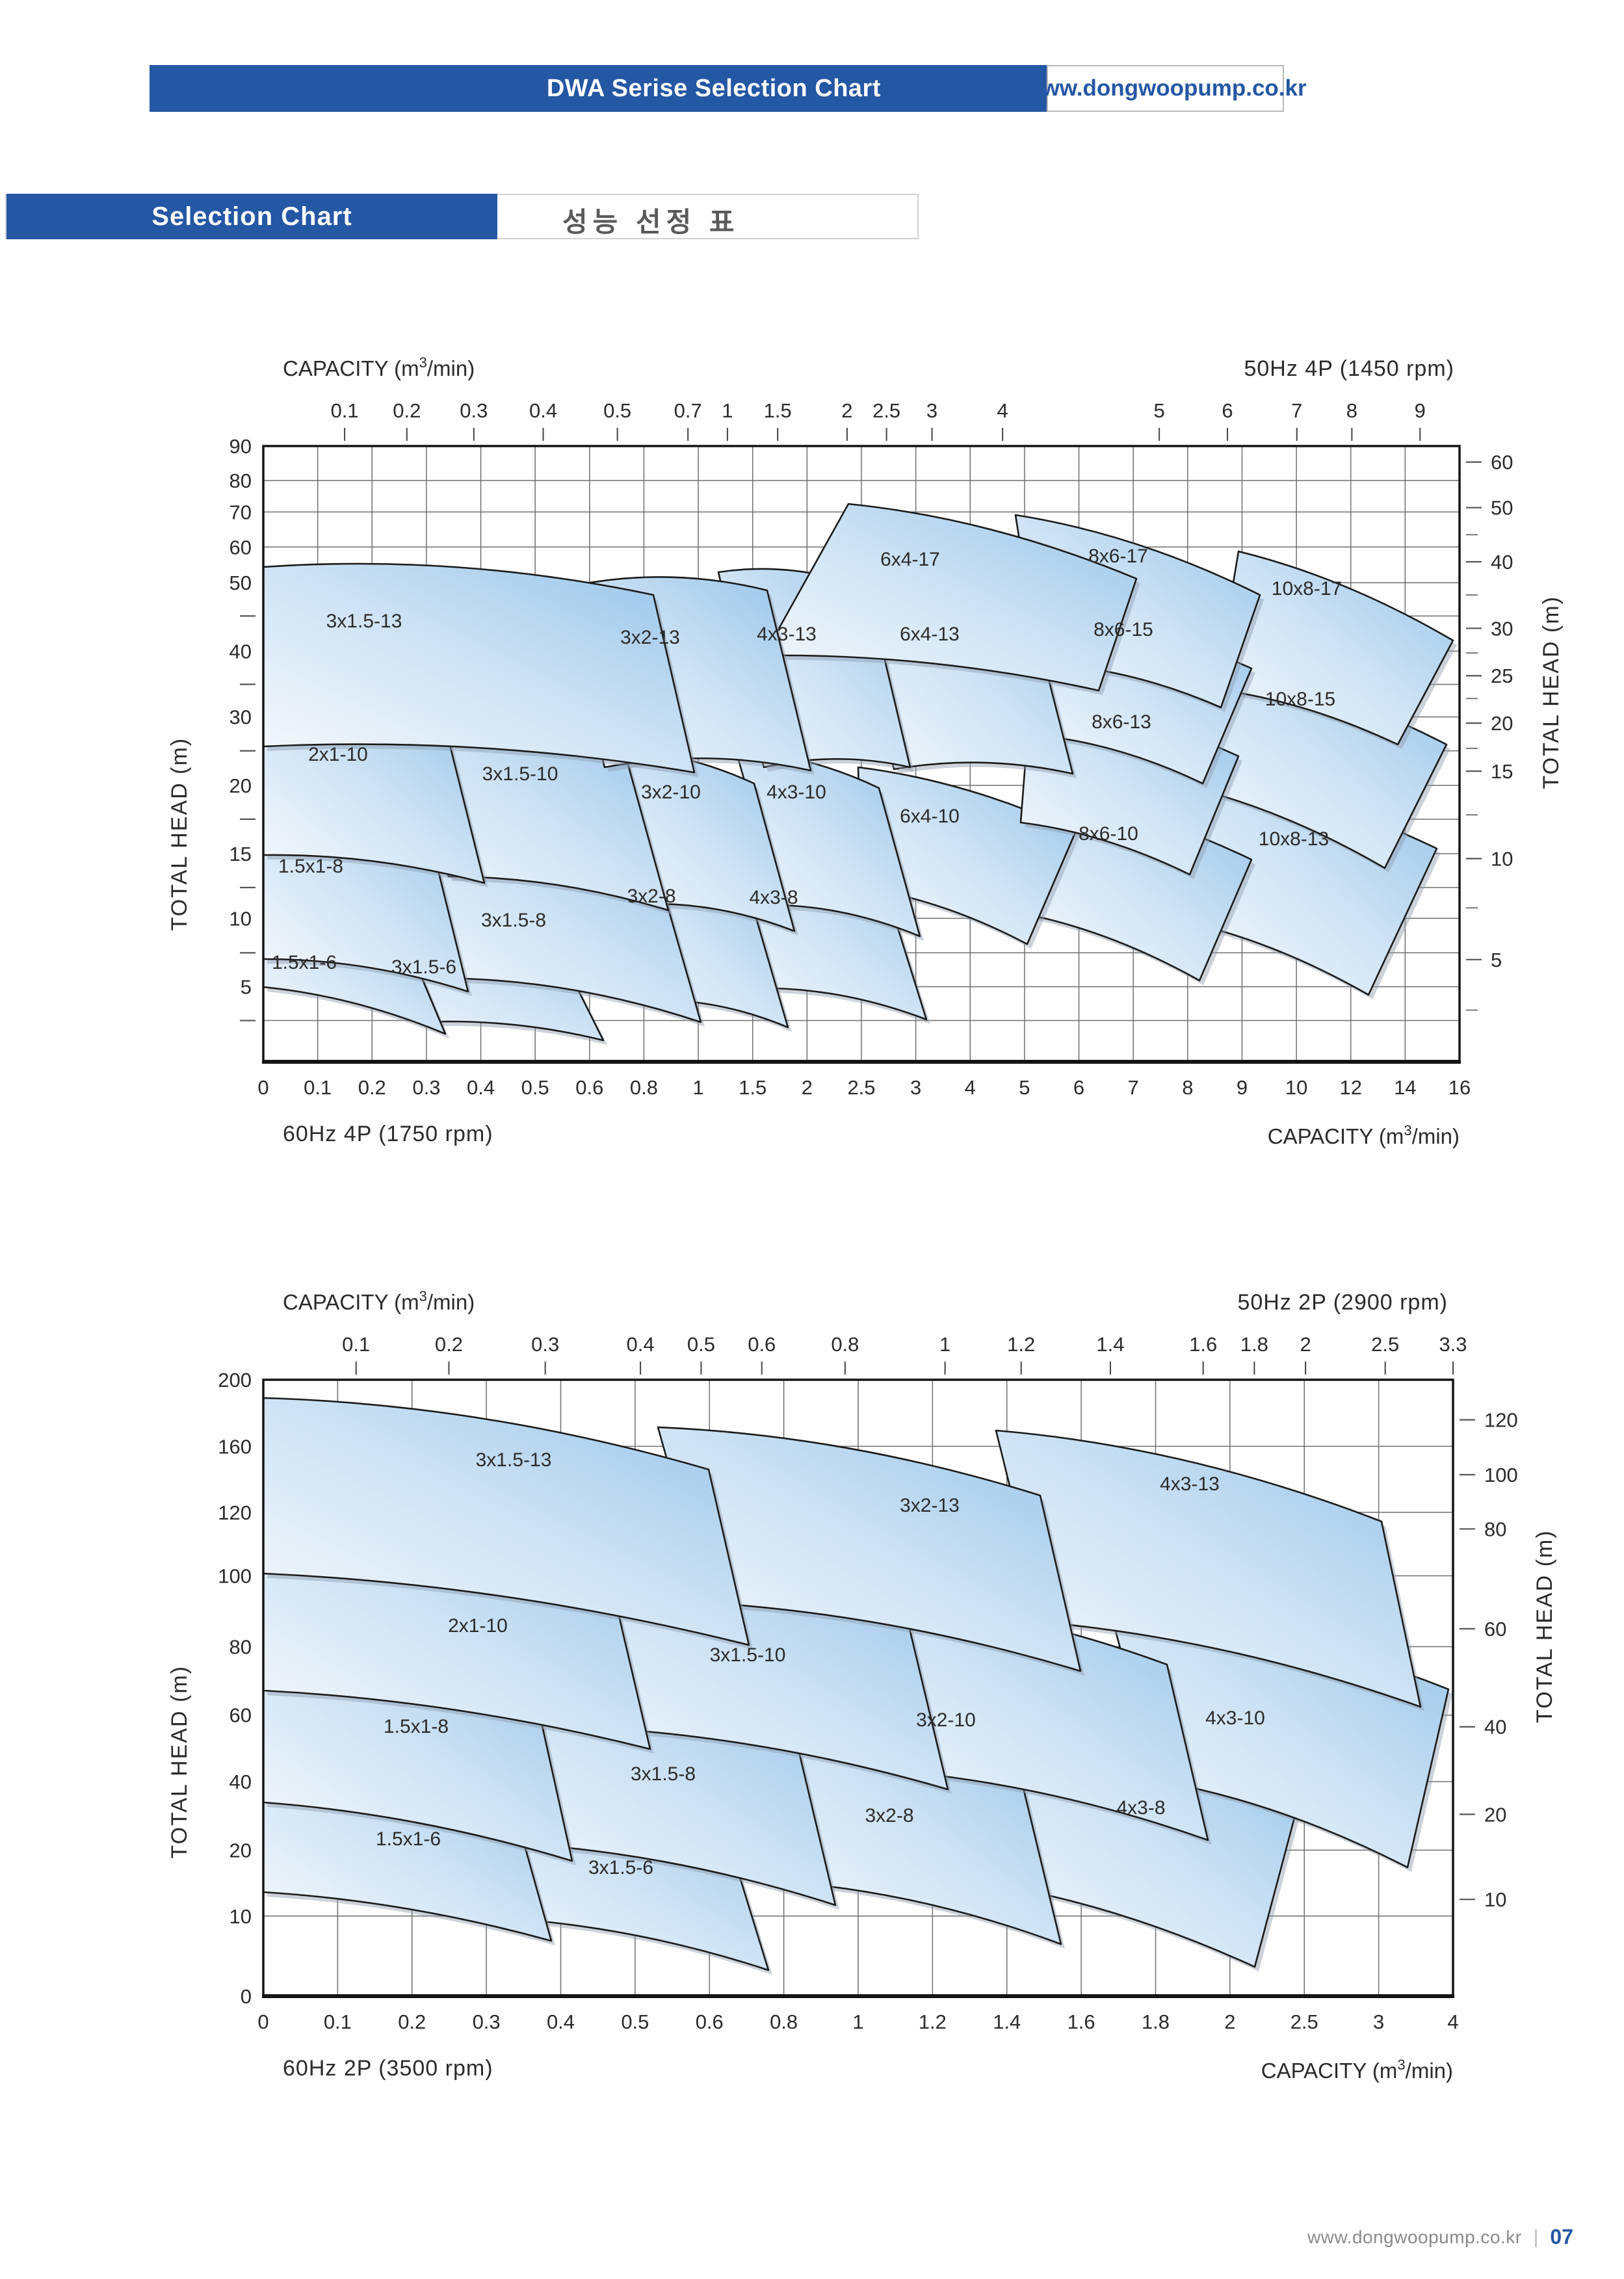 This screenshot has width=1624, height=2279. I want to click on bottom-axis-tick: 0.2, so click(412, 2021).